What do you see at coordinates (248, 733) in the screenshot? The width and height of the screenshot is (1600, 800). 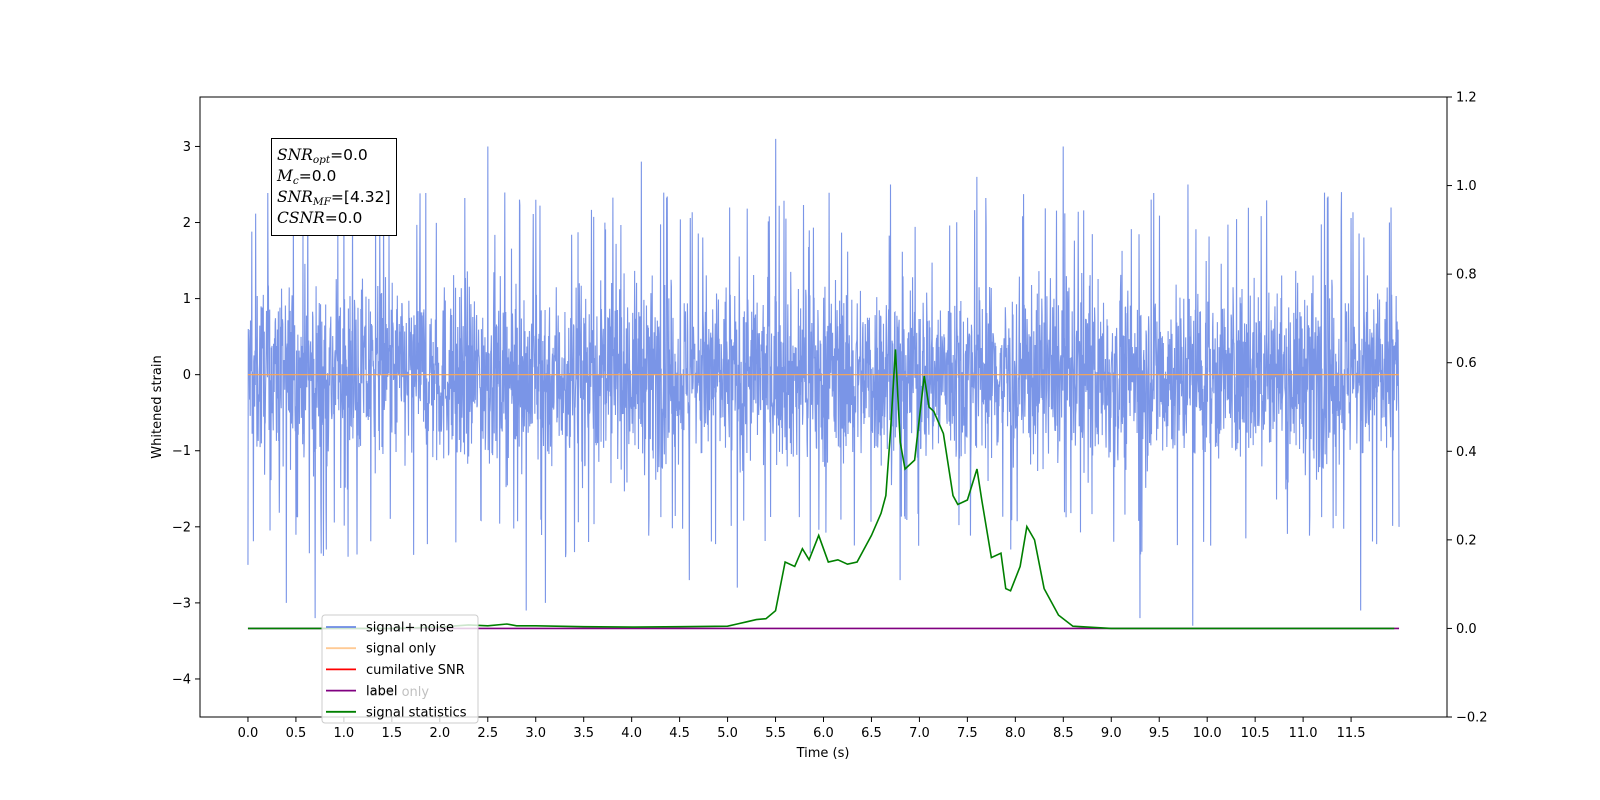 I see `x-tick-label: 0.0` at bounding box center [248, 733].